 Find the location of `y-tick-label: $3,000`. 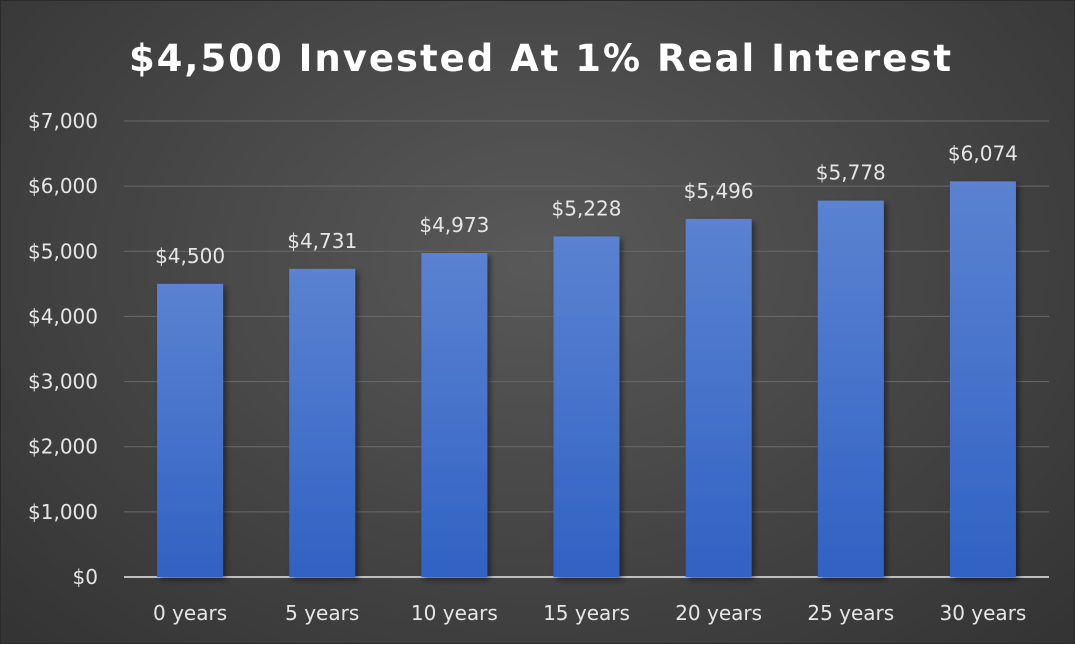

y-tick-label: $3,000 is located at coordinates (63, 382).